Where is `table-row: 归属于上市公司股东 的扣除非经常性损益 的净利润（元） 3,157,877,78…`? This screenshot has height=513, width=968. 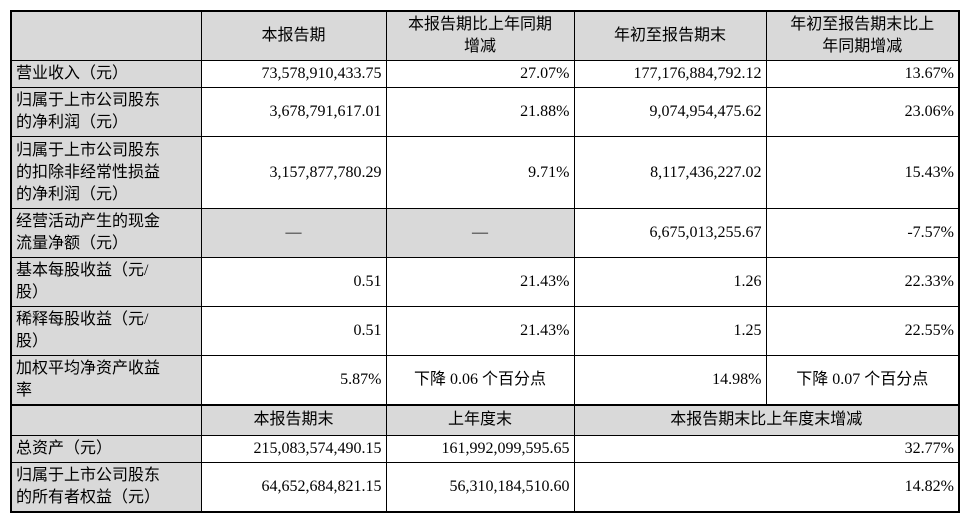
table-row: 归属于上市公司股东 的扣除非经常性损益 的净利润（元） 3,157,877,78… is located at coordinates (485, 172).